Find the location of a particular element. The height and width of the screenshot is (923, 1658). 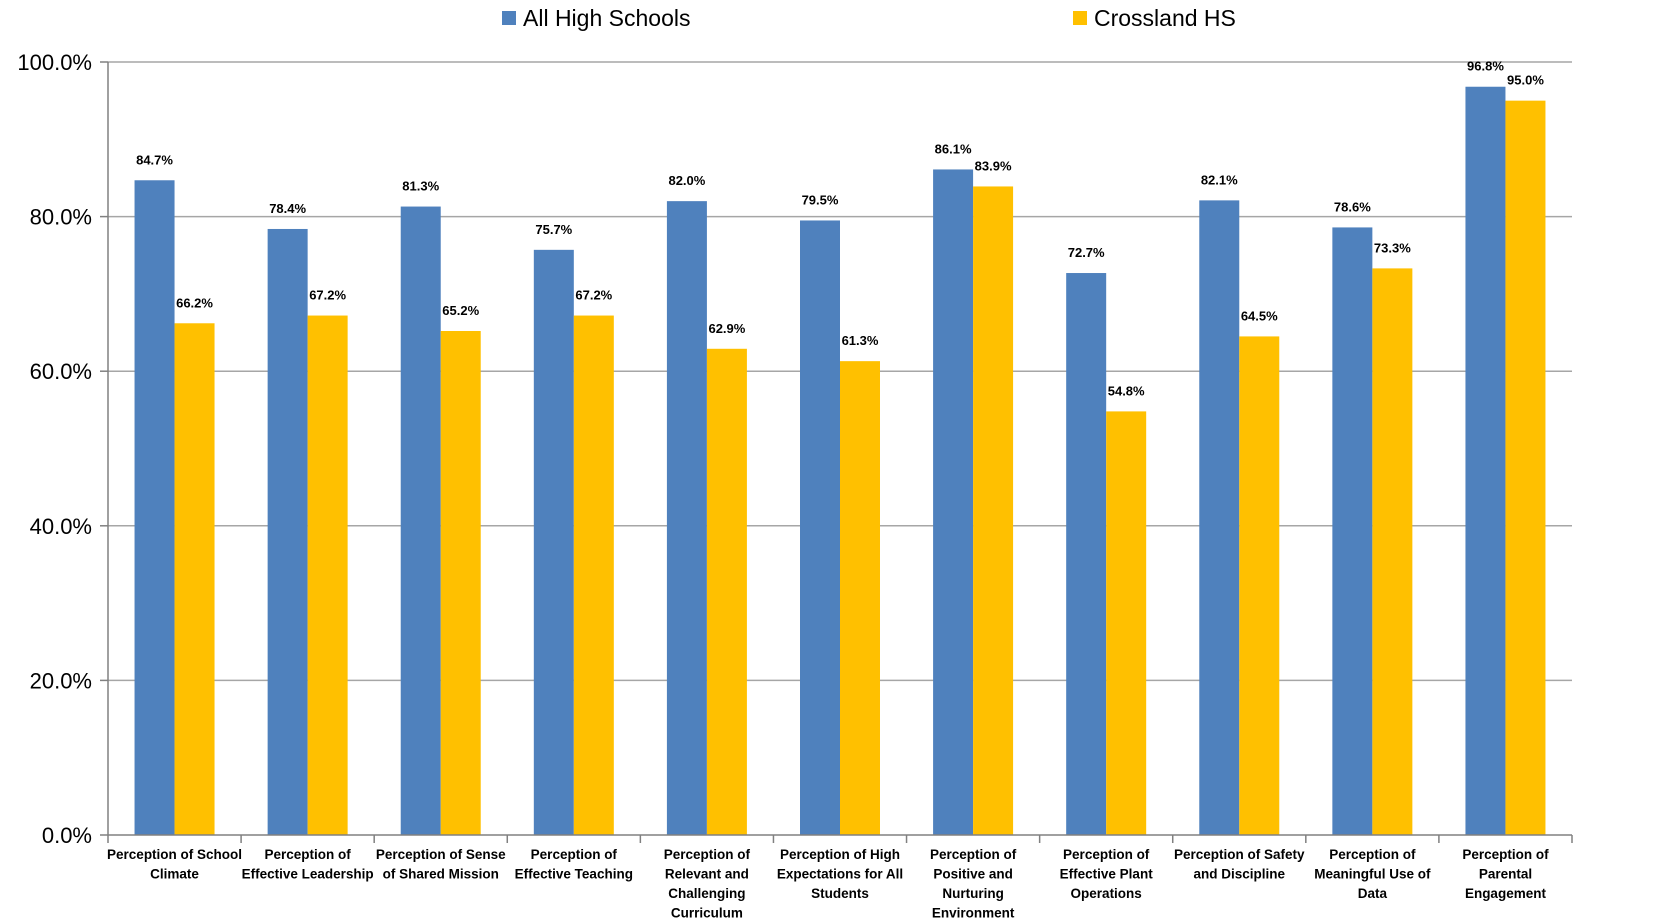

x-tick-label-line: Environment is located at coordinates (973, 913).